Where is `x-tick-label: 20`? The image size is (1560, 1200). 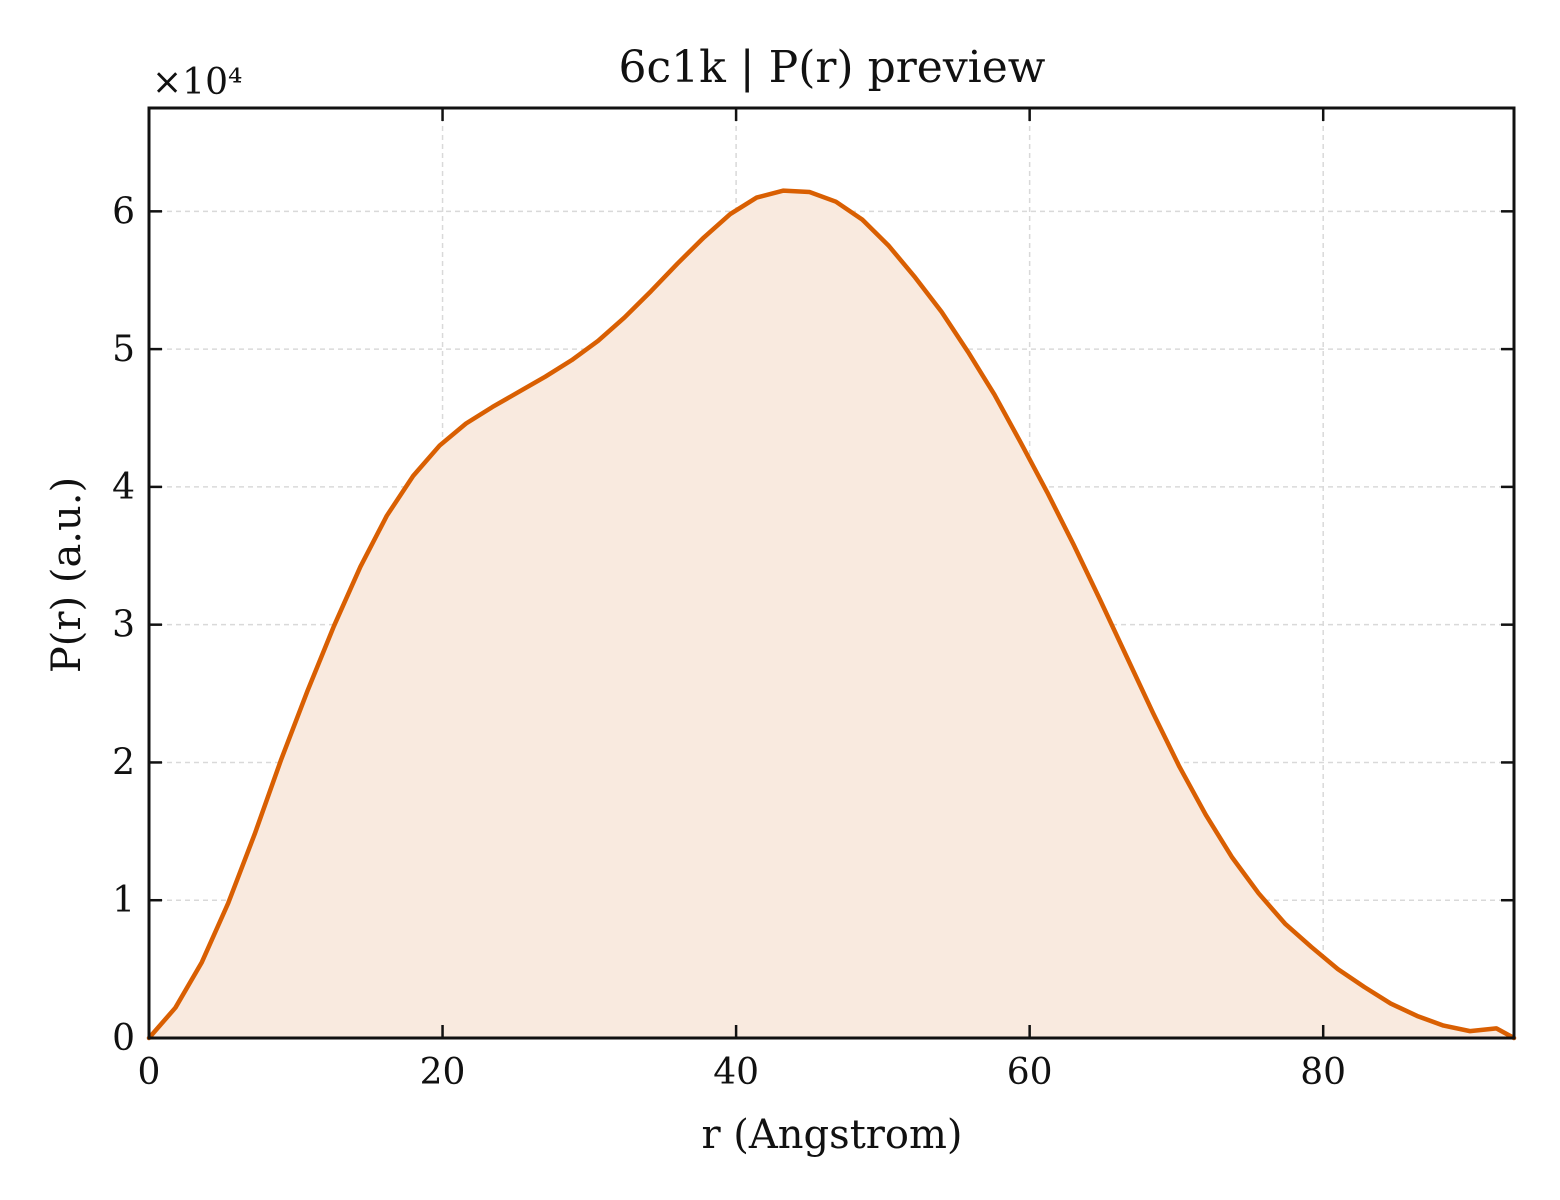 x-tick-label: 20 is located at coordinates (443, 1072).